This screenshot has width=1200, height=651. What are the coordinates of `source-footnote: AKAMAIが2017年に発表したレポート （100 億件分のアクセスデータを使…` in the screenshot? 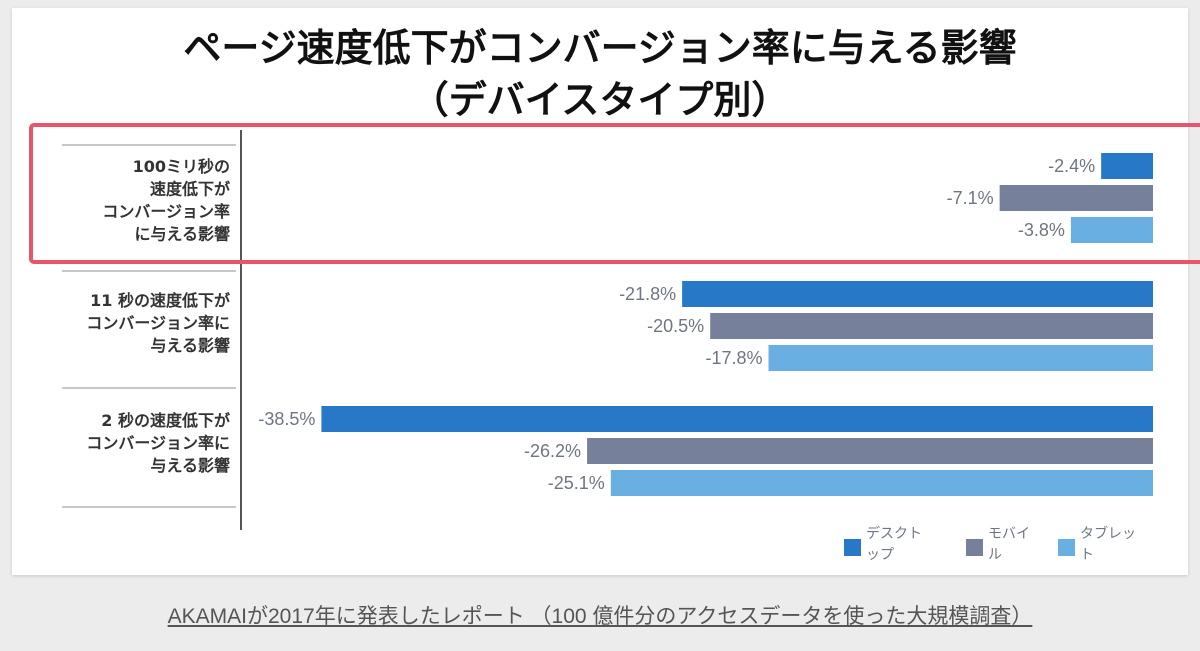 It's located at (600, 616).